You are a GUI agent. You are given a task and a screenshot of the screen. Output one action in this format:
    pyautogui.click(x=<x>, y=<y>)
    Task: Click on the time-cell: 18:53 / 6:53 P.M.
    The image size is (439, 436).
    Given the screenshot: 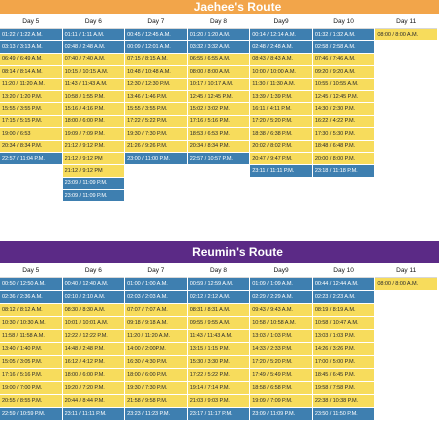 What is the action you would take?
    pyautogui.click(x=218, y=134)
    